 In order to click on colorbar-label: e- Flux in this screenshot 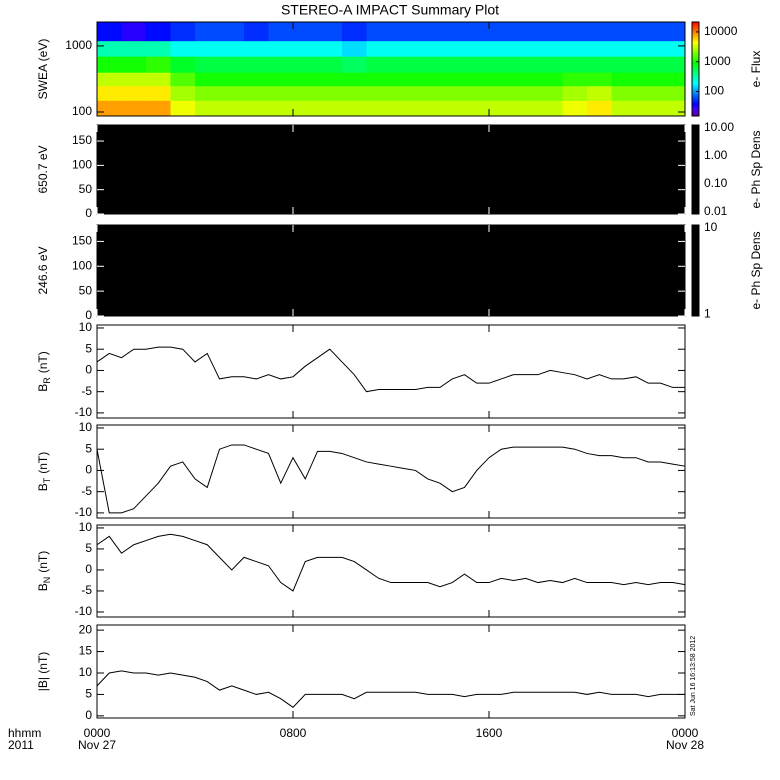, I will do `click(756, 69)`.